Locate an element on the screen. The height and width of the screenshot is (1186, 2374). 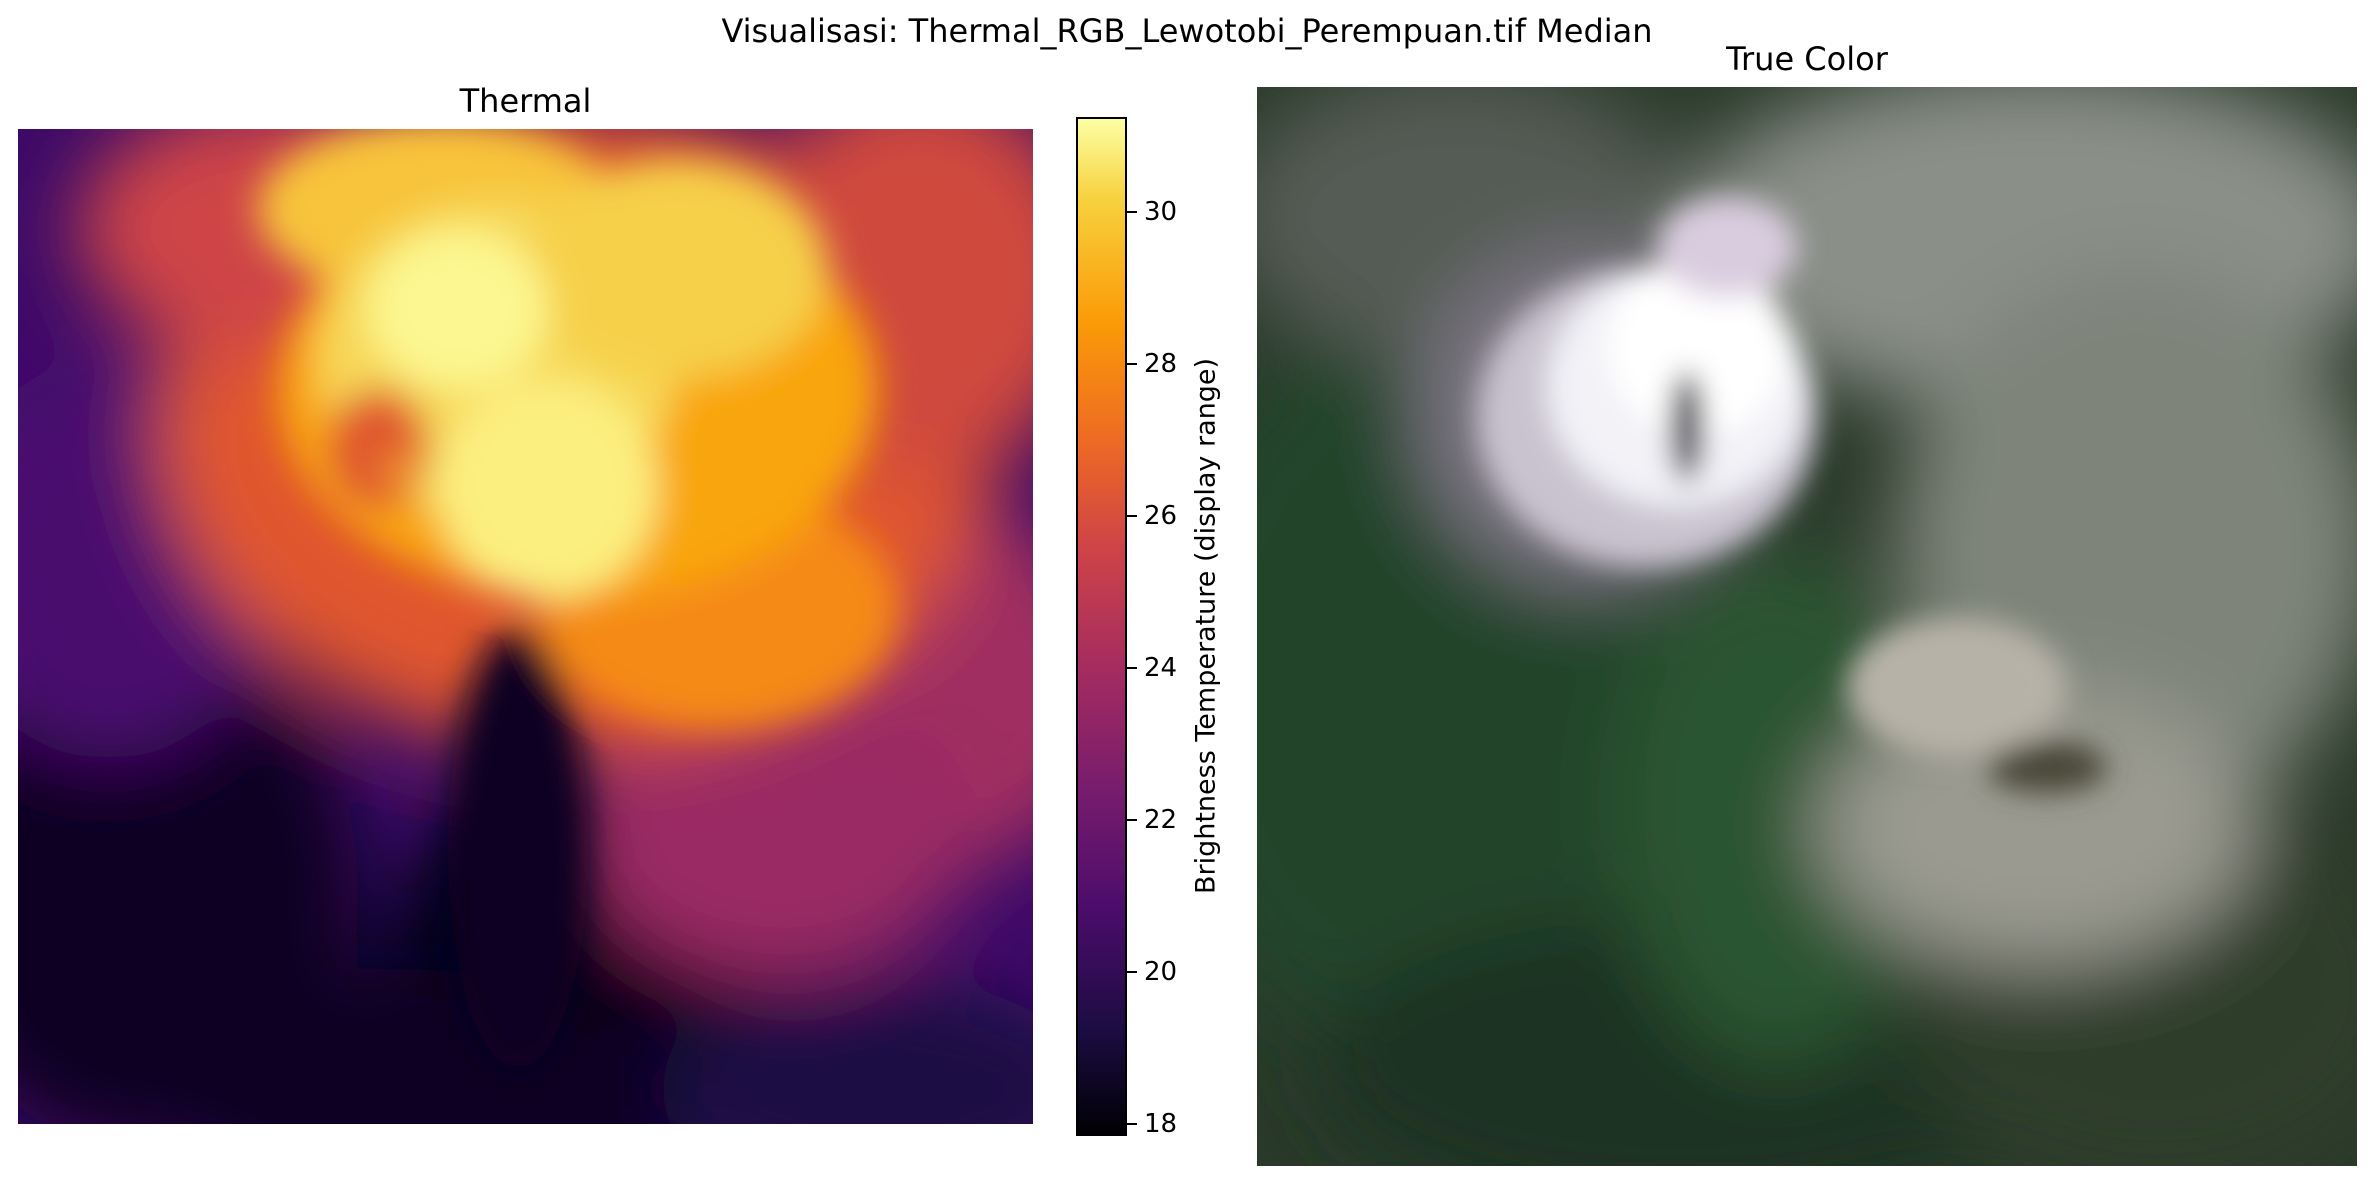
colorbar-tick-label: 28 is located at coordinates (1161, 364).